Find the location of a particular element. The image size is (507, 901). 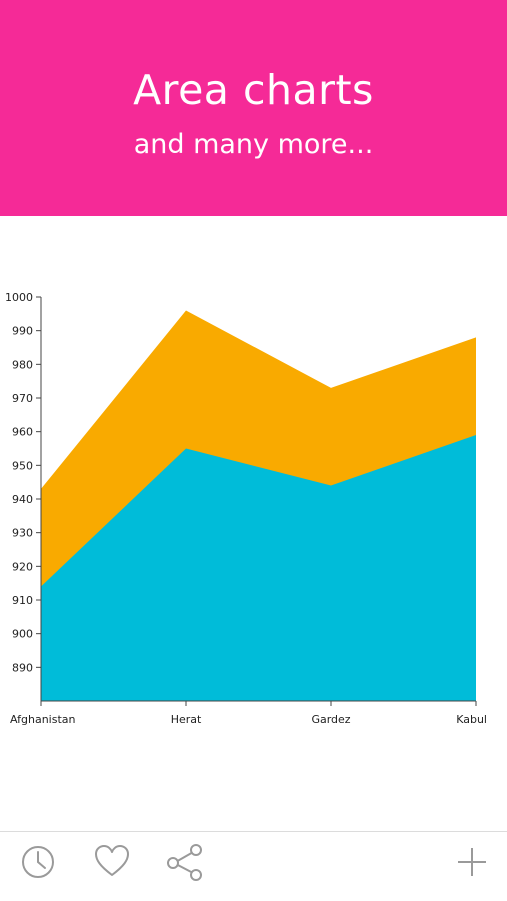

y-tick-label-910: 910 is located at coordinates (22, 600).